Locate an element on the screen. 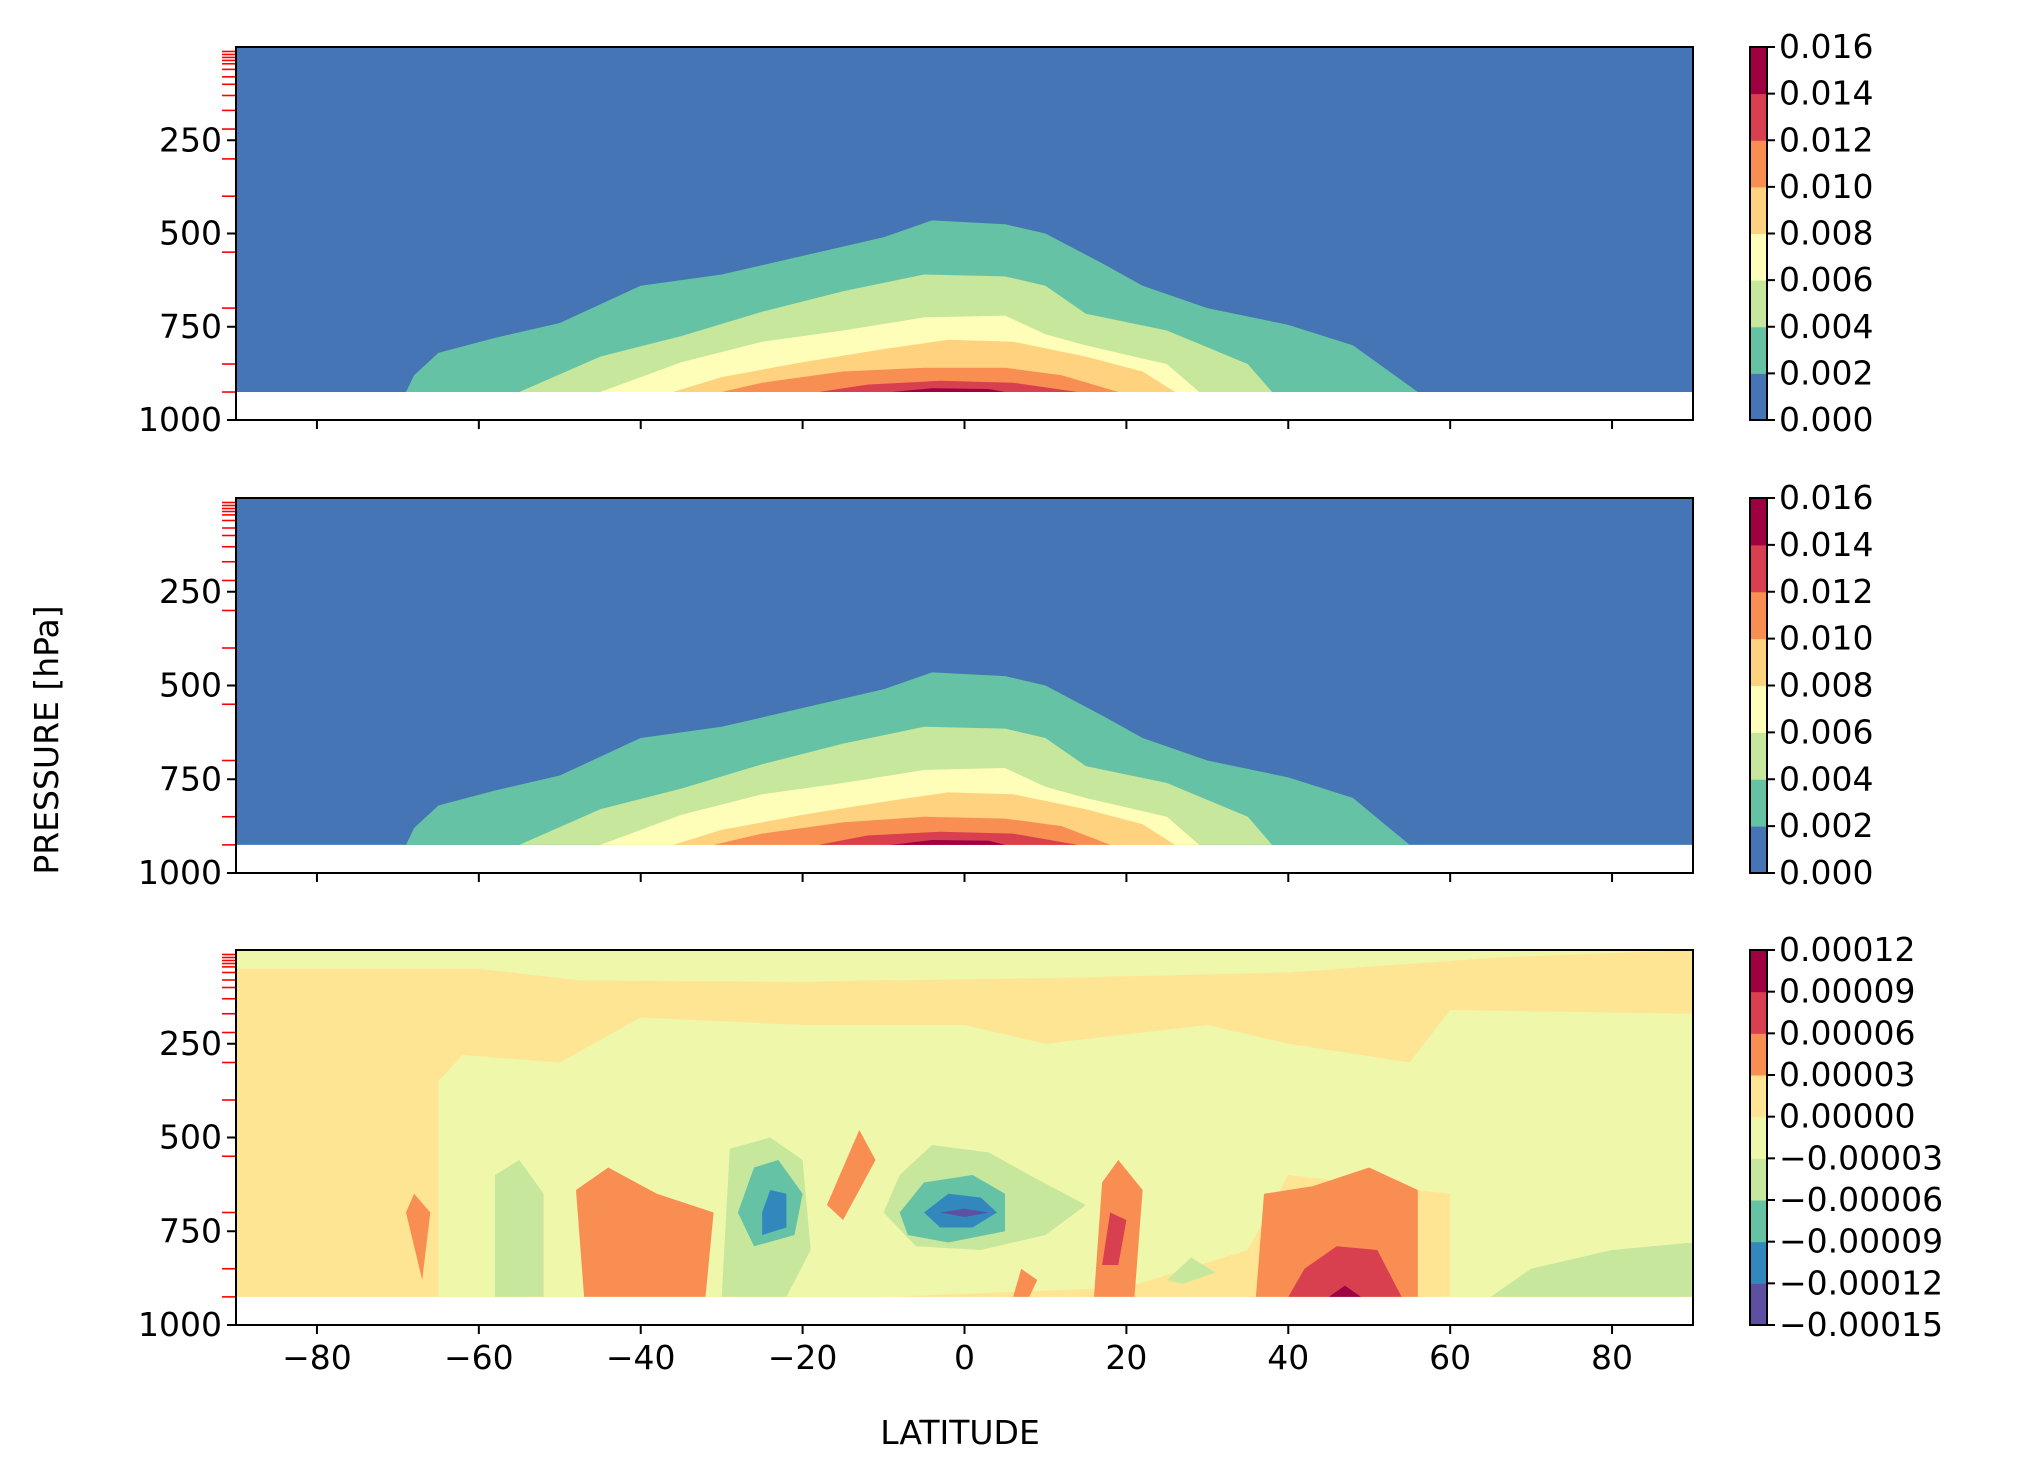 The width and height of the screenshot is (2025, 1474). x-tick-label: 80 is located at coordinates (1612, 1357).